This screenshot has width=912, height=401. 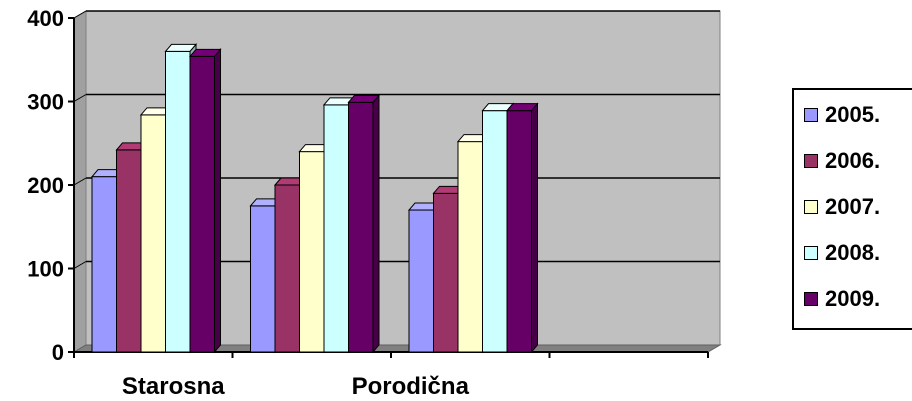 What do you see at coordinates (296, 386) in the screenshot?
I see `x-axis-categories: Starosna Porodična` at bounding box center [296, 386].